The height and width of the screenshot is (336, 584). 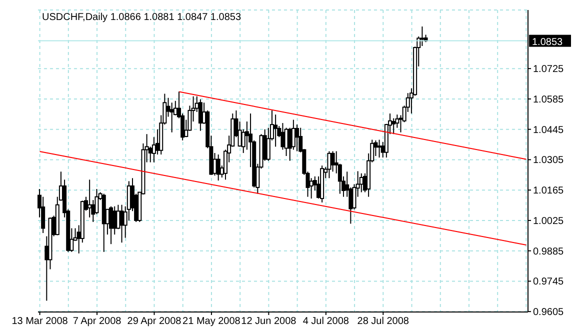 What do you see at coordinates (97, 322) in the screenshot?
I see `x-tick-label: 7 Apr 2008` at bounding box center [97, 322].